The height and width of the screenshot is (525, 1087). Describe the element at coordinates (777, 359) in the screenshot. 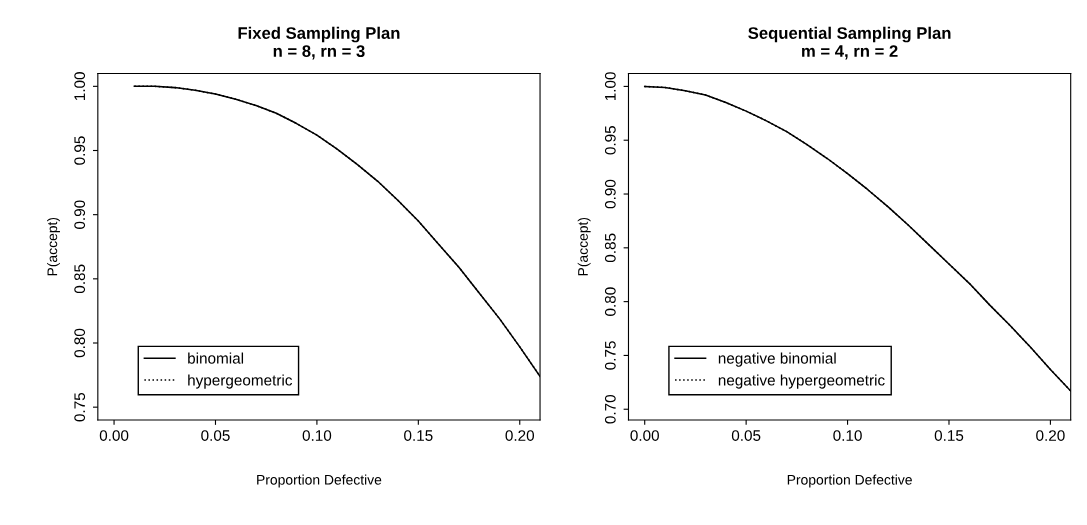

I see `legend-label: negative binomial` at that location.